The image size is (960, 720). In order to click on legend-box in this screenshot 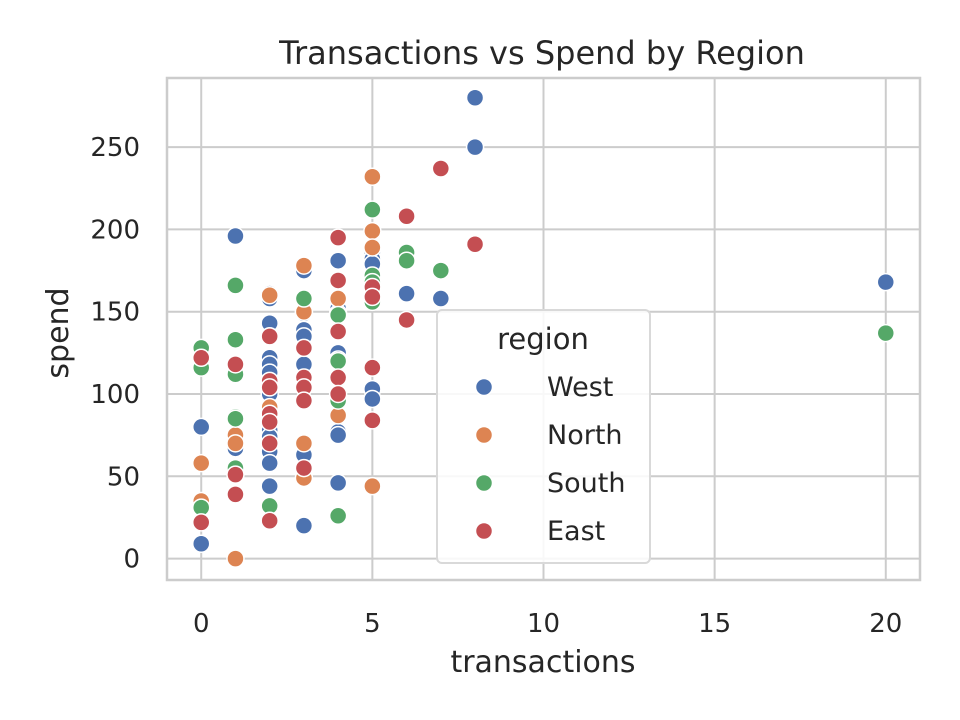, I will do `click(543, 436)`.